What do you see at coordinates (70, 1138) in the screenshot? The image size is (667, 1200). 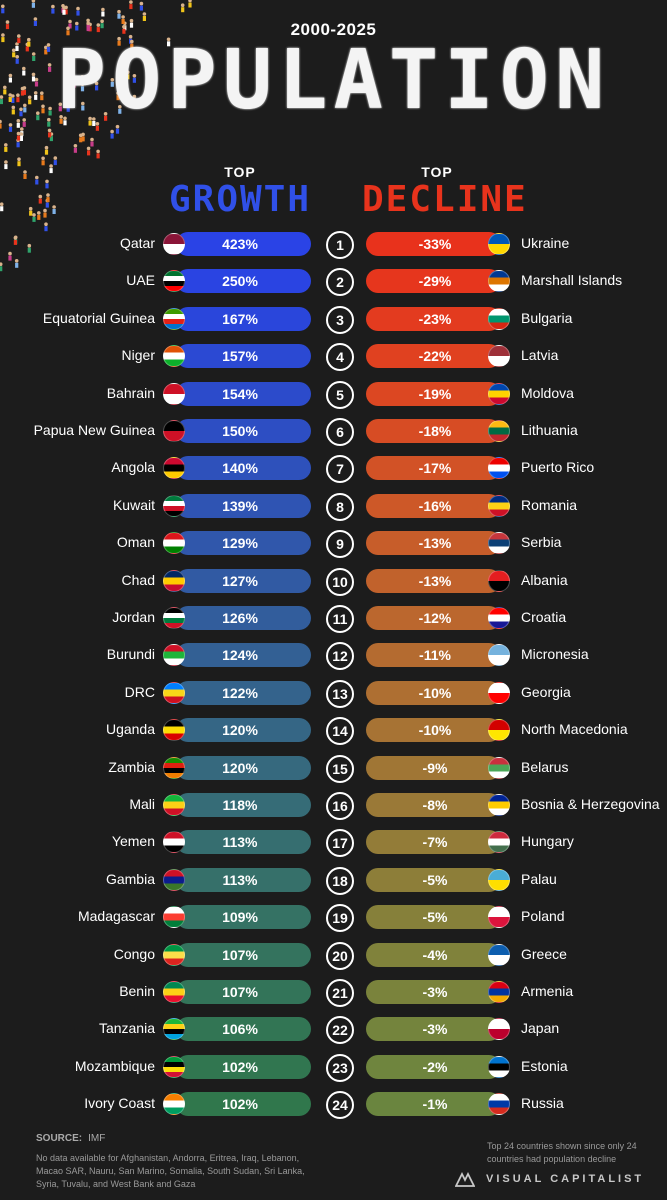 I see `source-line: SOURCE: IMF` at bounding box center [70, 1138].